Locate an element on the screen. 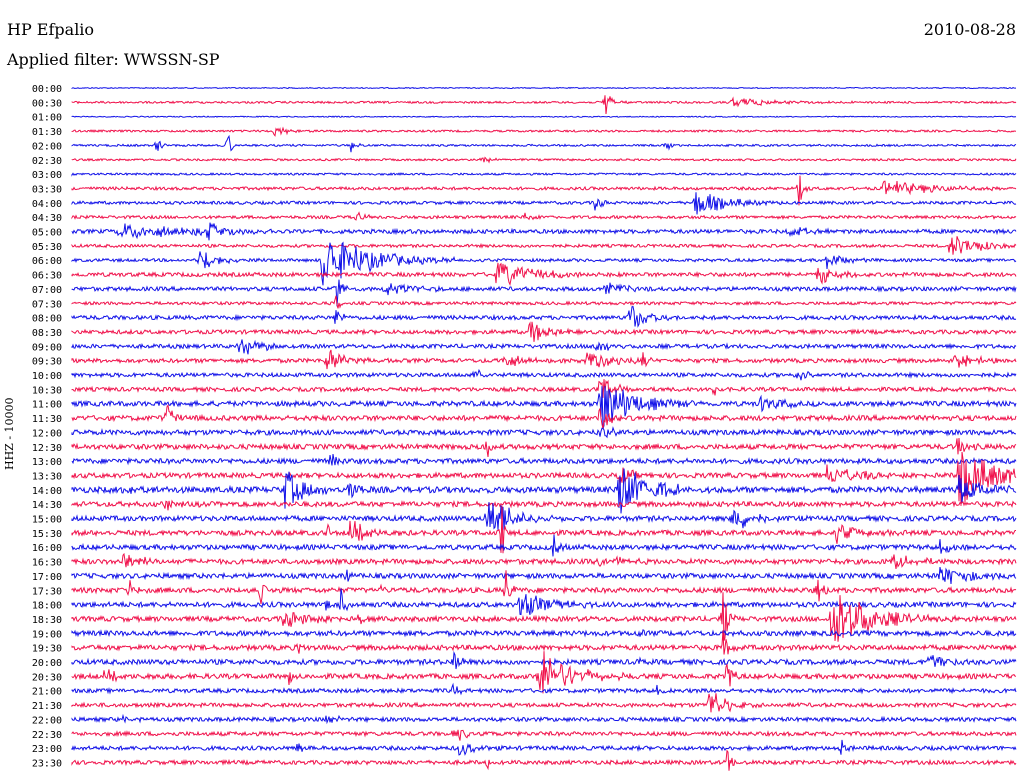 The height and width of the screenshot is (780, 1024). row-time-label: 05:30 is located at coordinates (47, 247).